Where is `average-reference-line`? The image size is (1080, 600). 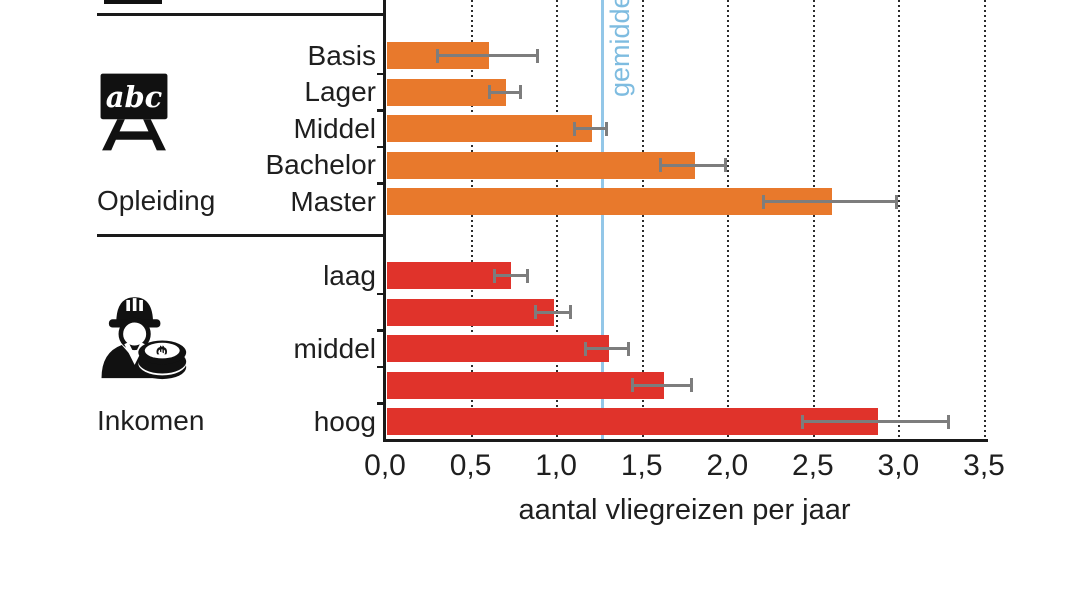 average-reference-line is located at coordinates (602, 220).